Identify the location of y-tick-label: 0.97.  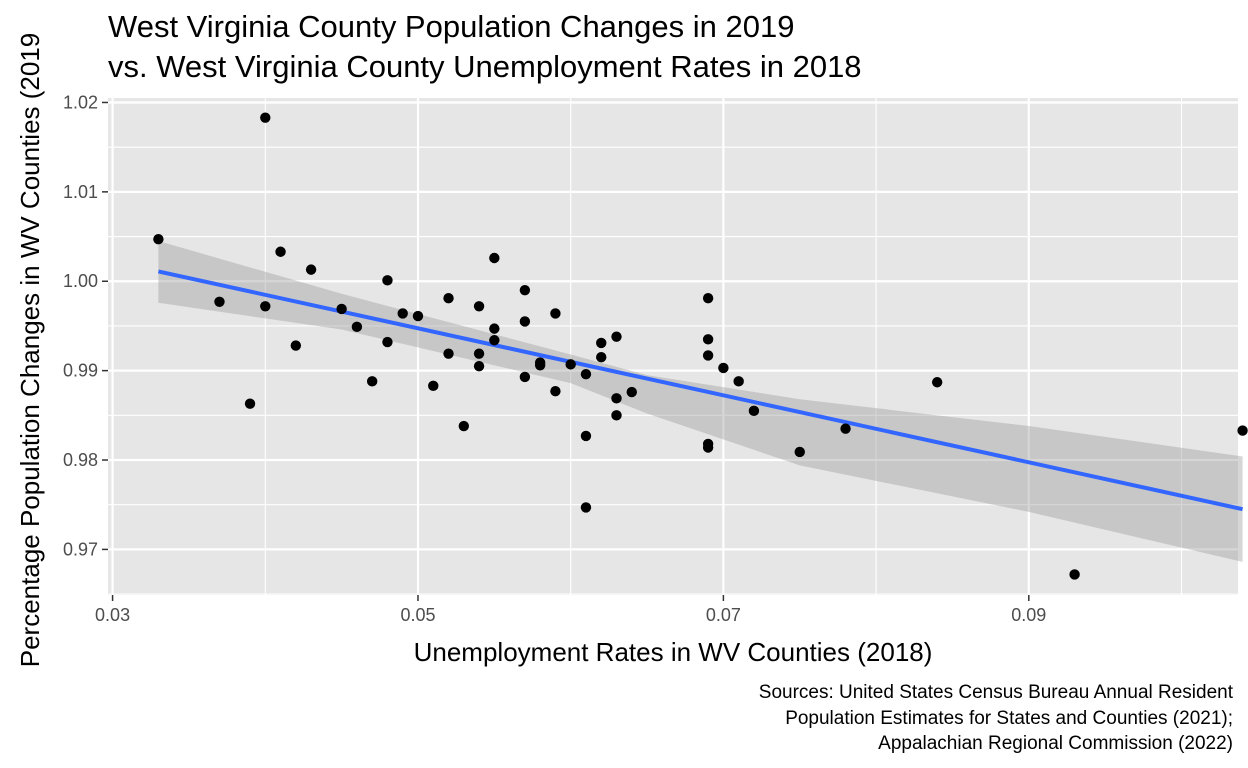
(80, 549).